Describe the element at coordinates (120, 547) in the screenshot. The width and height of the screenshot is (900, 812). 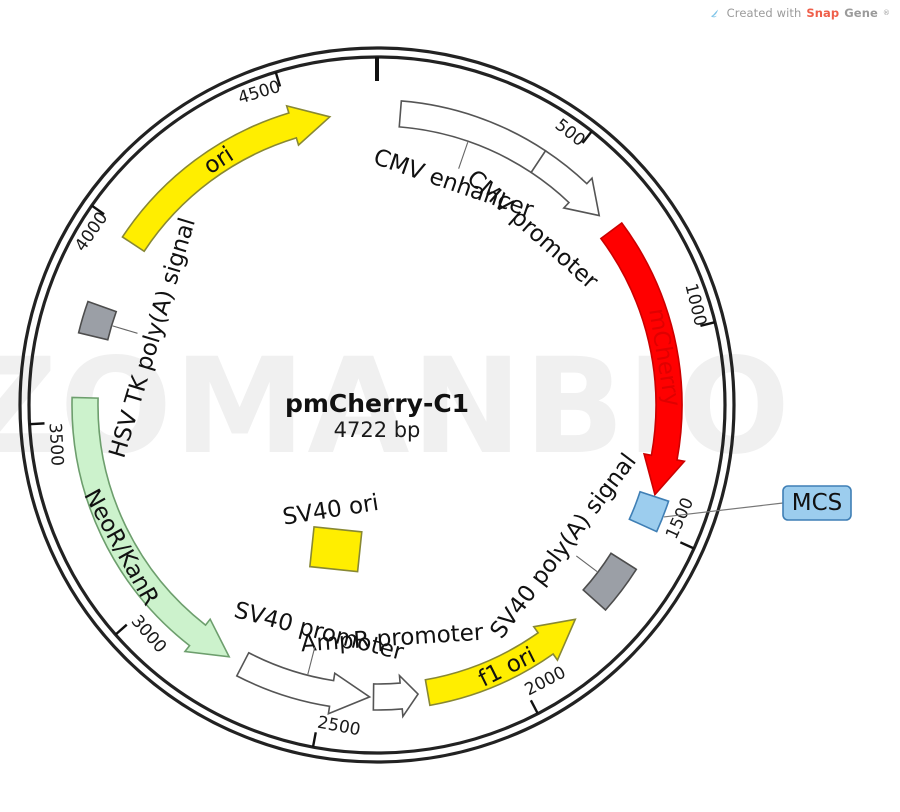
I see `feature-label-neor-kanr: NeoR/KanR` at that location.